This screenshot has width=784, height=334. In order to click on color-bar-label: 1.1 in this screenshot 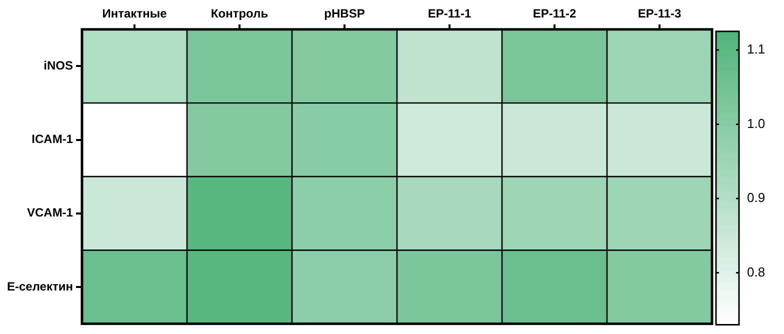, I will do `click(756, 49)`.